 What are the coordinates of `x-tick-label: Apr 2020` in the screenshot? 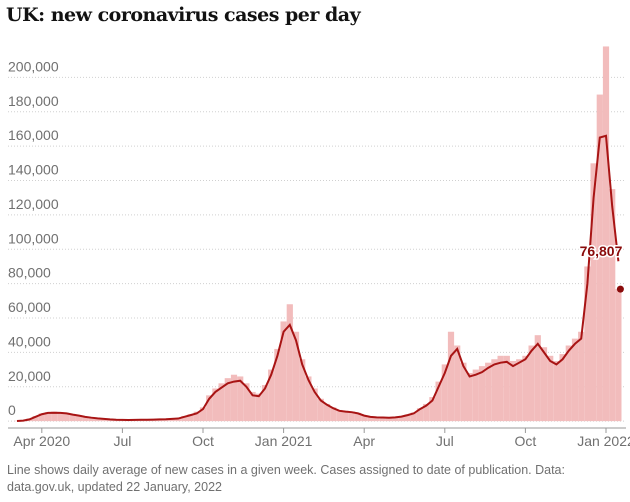 It's located at (41, 441).